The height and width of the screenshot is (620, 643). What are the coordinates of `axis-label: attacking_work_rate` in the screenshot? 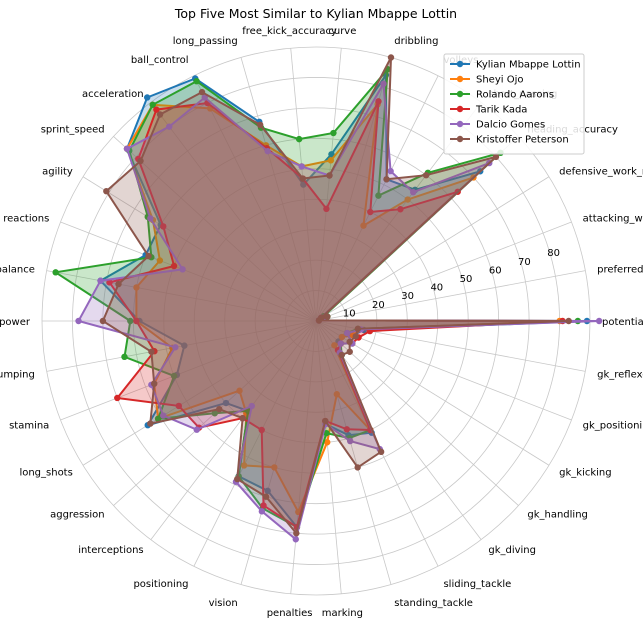 It's located at (613, 219).